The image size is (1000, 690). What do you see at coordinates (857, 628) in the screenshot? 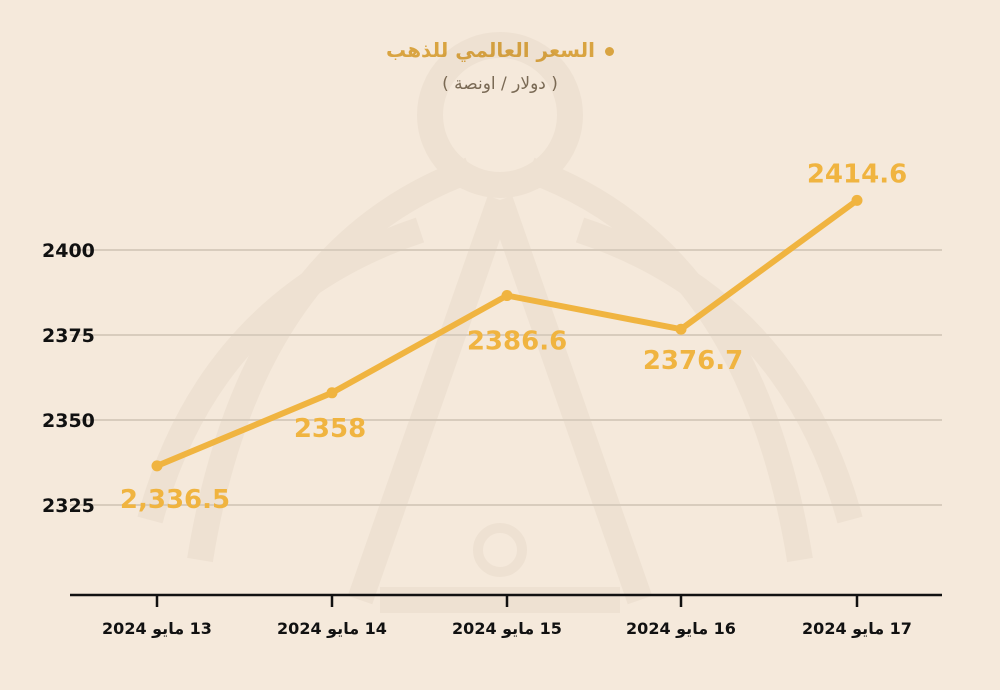
I see `x-tick-label: 17 مايو 2024` at bounding box center [857, 628].